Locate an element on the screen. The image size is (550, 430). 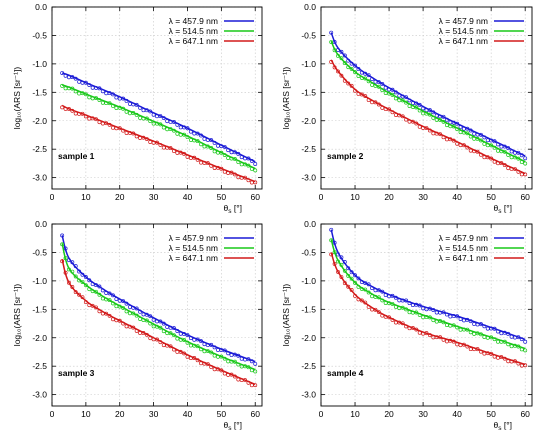
y-axis-title: log₁₀(ARS [sr⁻¹]) is located at coordinates (17, 98).